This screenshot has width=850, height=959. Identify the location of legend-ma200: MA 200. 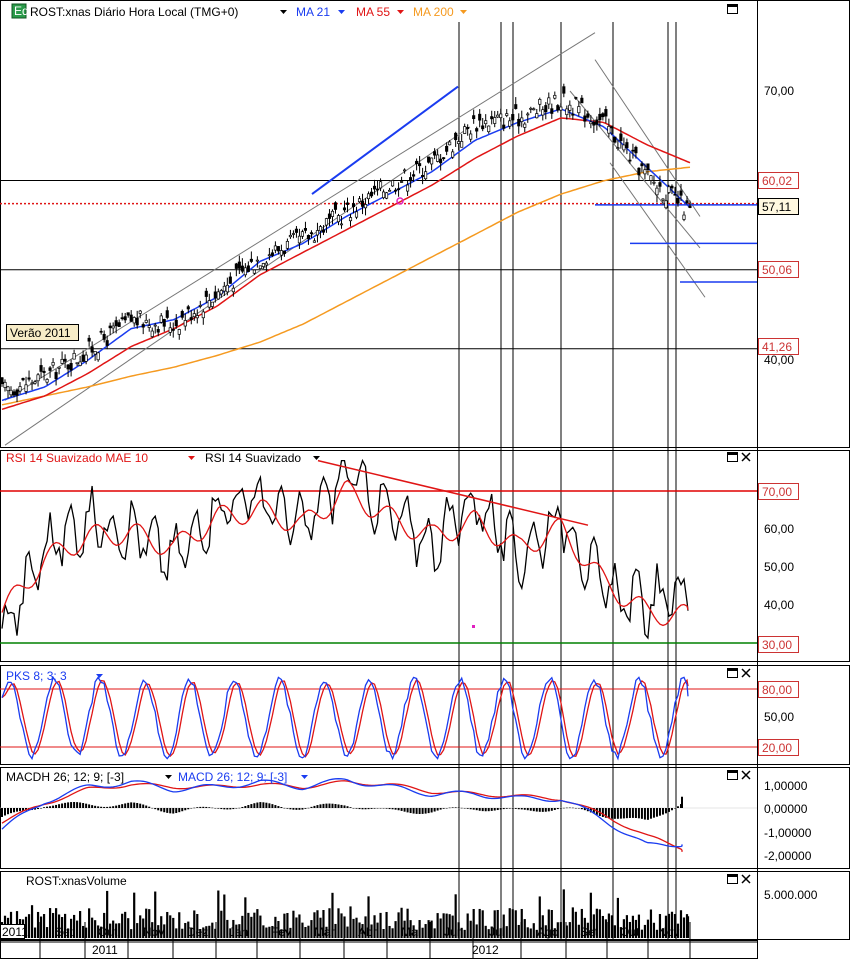
(433, 12).